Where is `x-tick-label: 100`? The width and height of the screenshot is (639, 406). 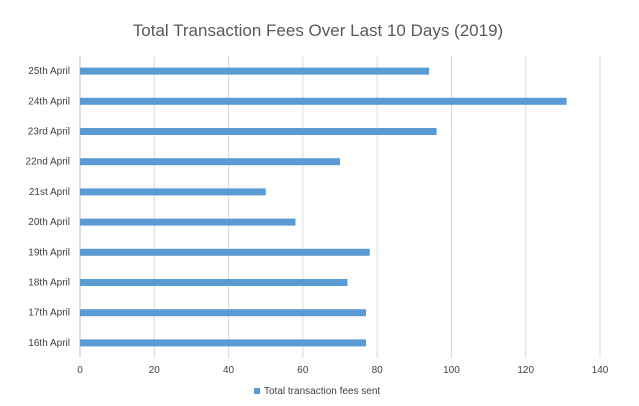
x-tick-label: 100 is located at coordinates (451, 370).